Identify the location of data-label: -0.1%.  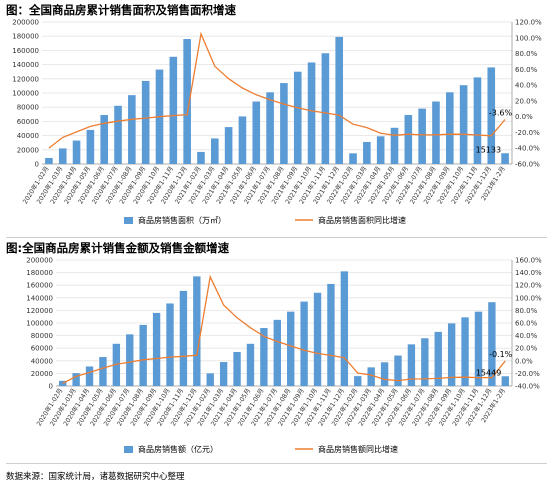
(501, 354).